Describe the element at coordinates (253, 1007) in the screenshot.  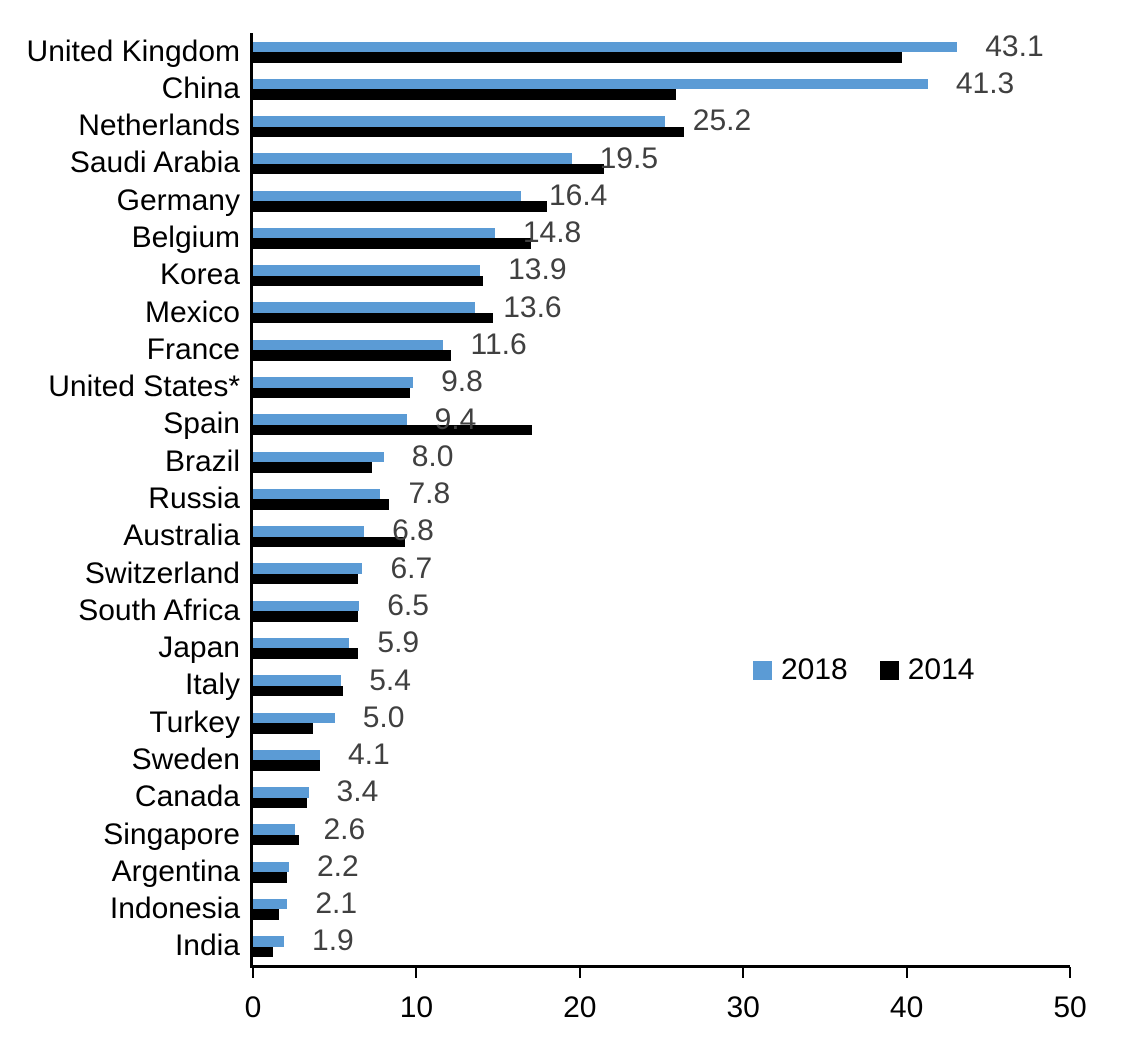
I see `x-axis-tick-label: 0` at that location.